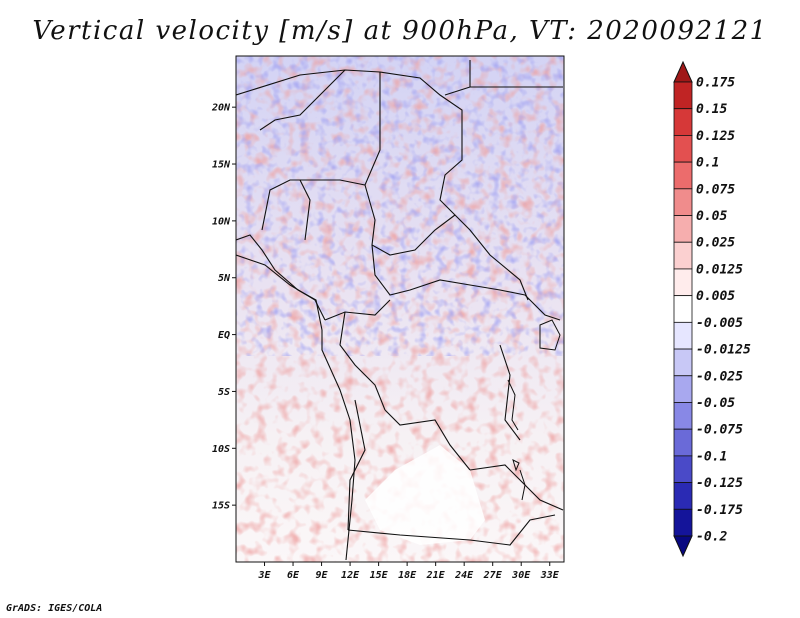 The width and height of the screenshot is (800, 618). Describe the element at coordinates (54, 608) in the screenshot. I see `grads-credit: GrADS: IGES/COLA` at that location.